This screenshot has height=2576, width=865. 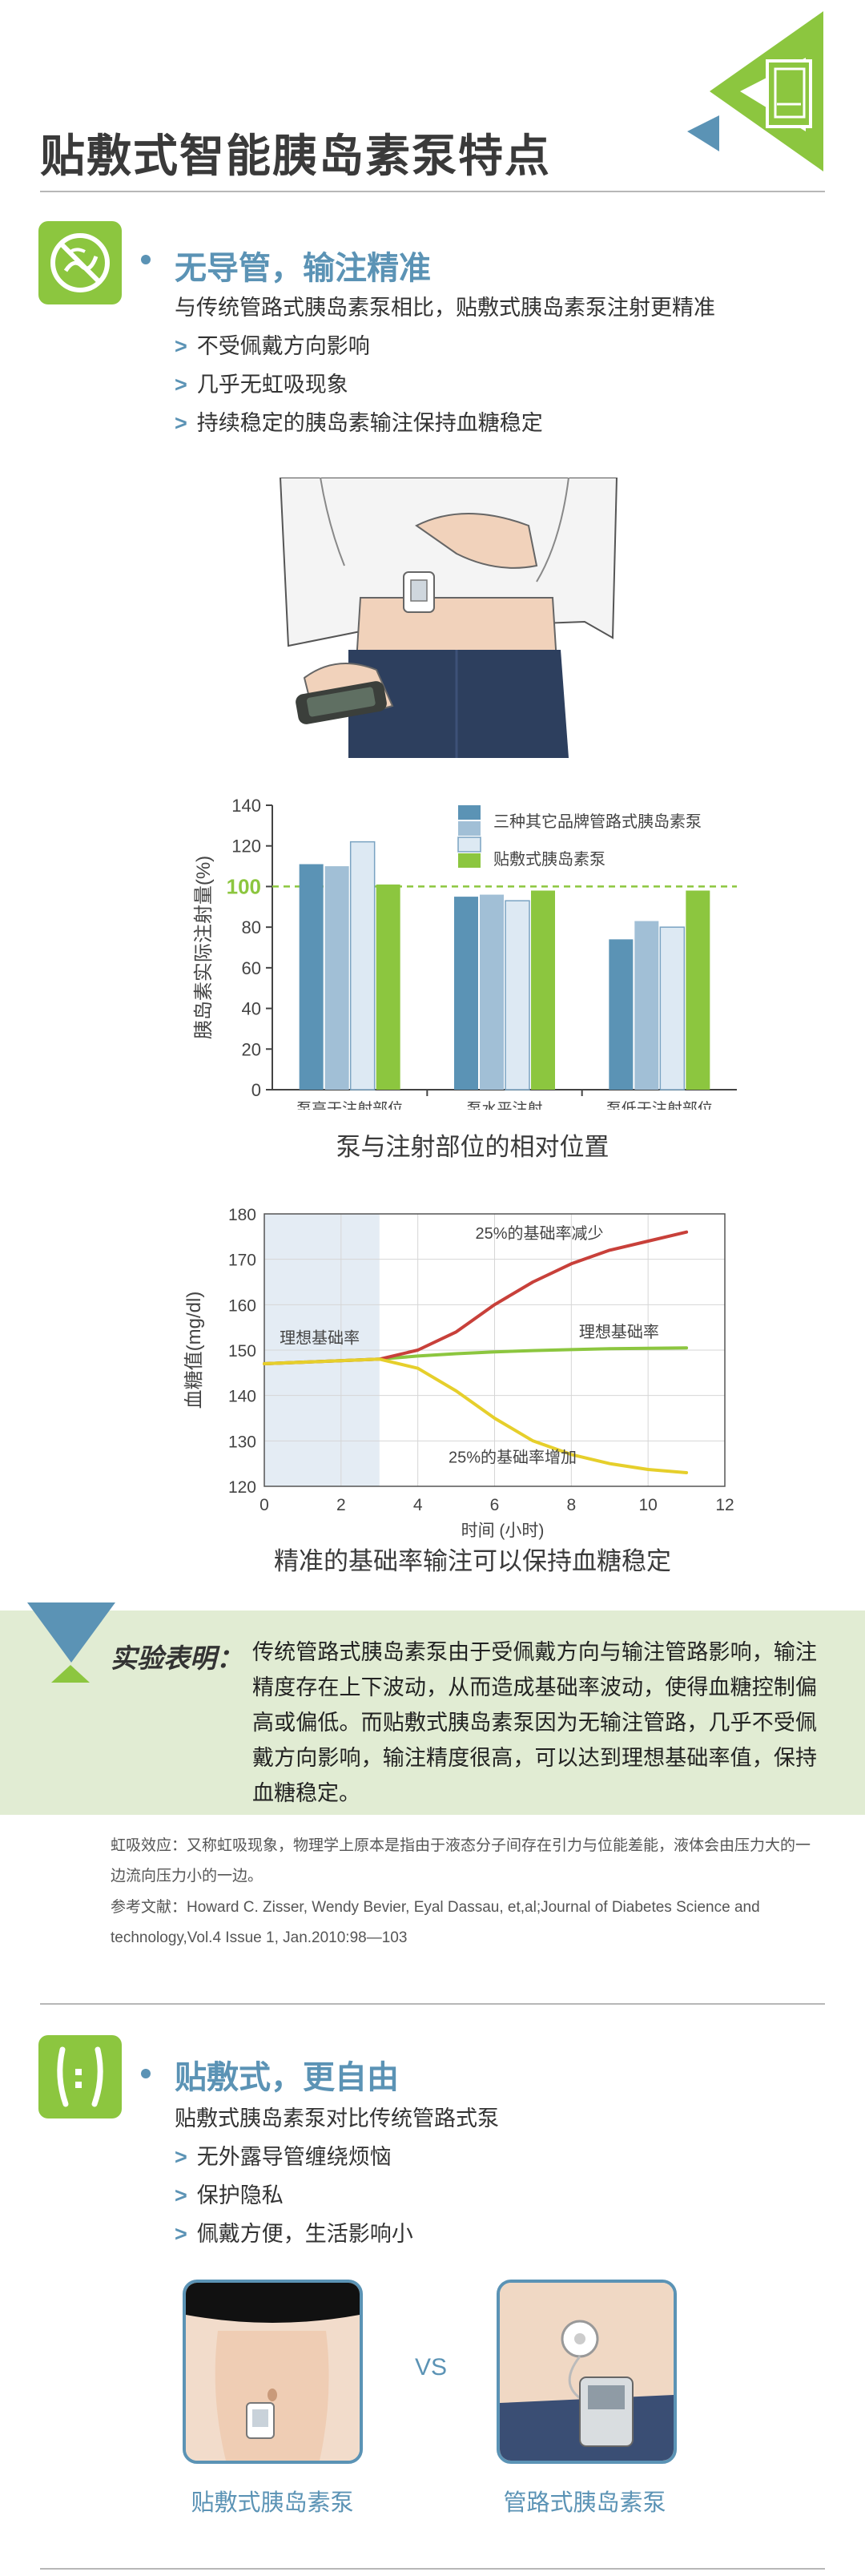 What do you see at coordinates (251, 1049) in the screenshot?
I see `y-tick-label: 20` at bounding box center [251, 1049].